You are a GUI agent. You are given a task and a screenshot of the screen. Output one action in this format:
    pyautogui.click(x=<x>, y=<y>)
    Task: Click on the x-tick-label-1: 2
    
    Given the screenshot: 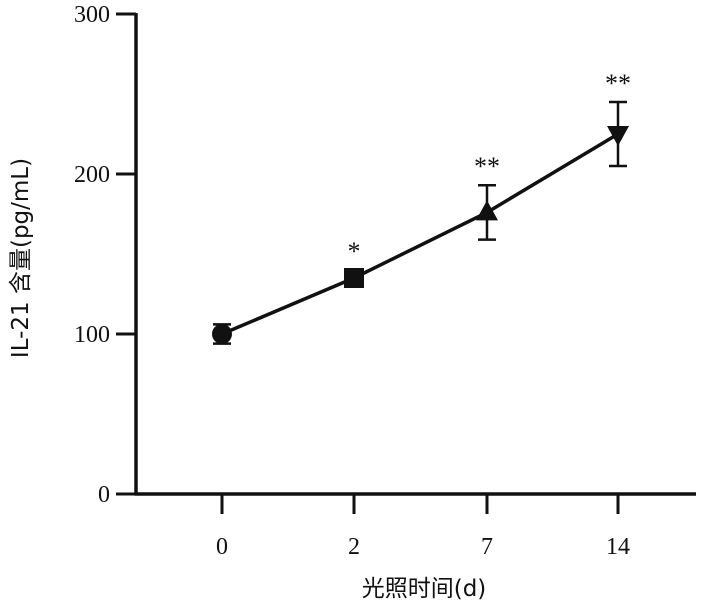 What is the action you would take?
    pyautogui.click(x=354, y=547)
    